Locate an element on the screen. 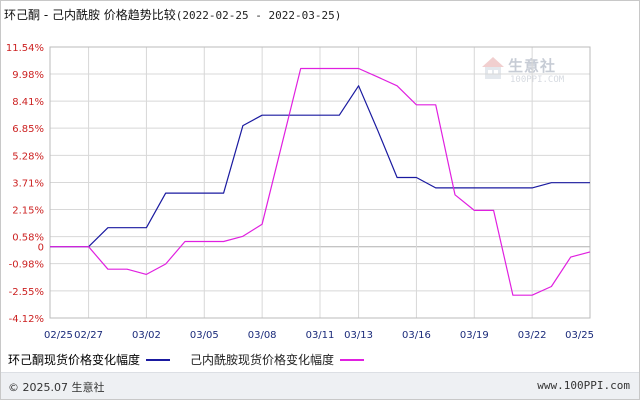 This screenshot has height=400, width=640. legend-label-series-2: 己内酰胺现货价格变化幅度 is located at coordinates (262, 360).